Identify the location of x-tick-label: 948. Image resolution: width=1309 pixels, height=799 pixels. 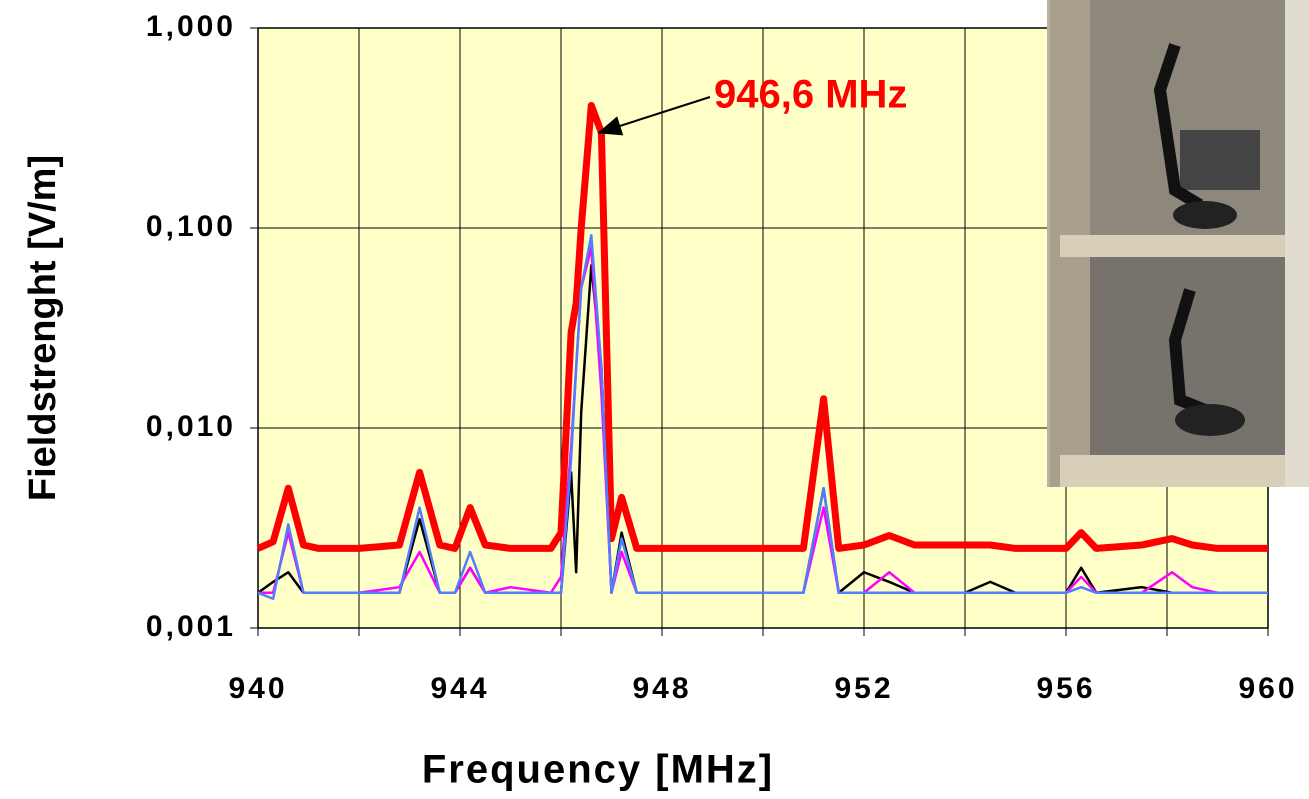
(661, 688).